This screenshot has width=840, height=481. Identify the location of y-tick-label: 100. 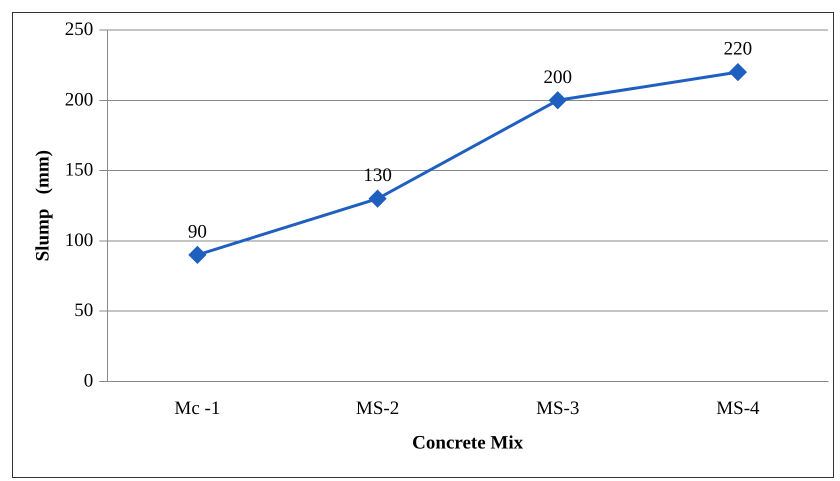
(79, 240).